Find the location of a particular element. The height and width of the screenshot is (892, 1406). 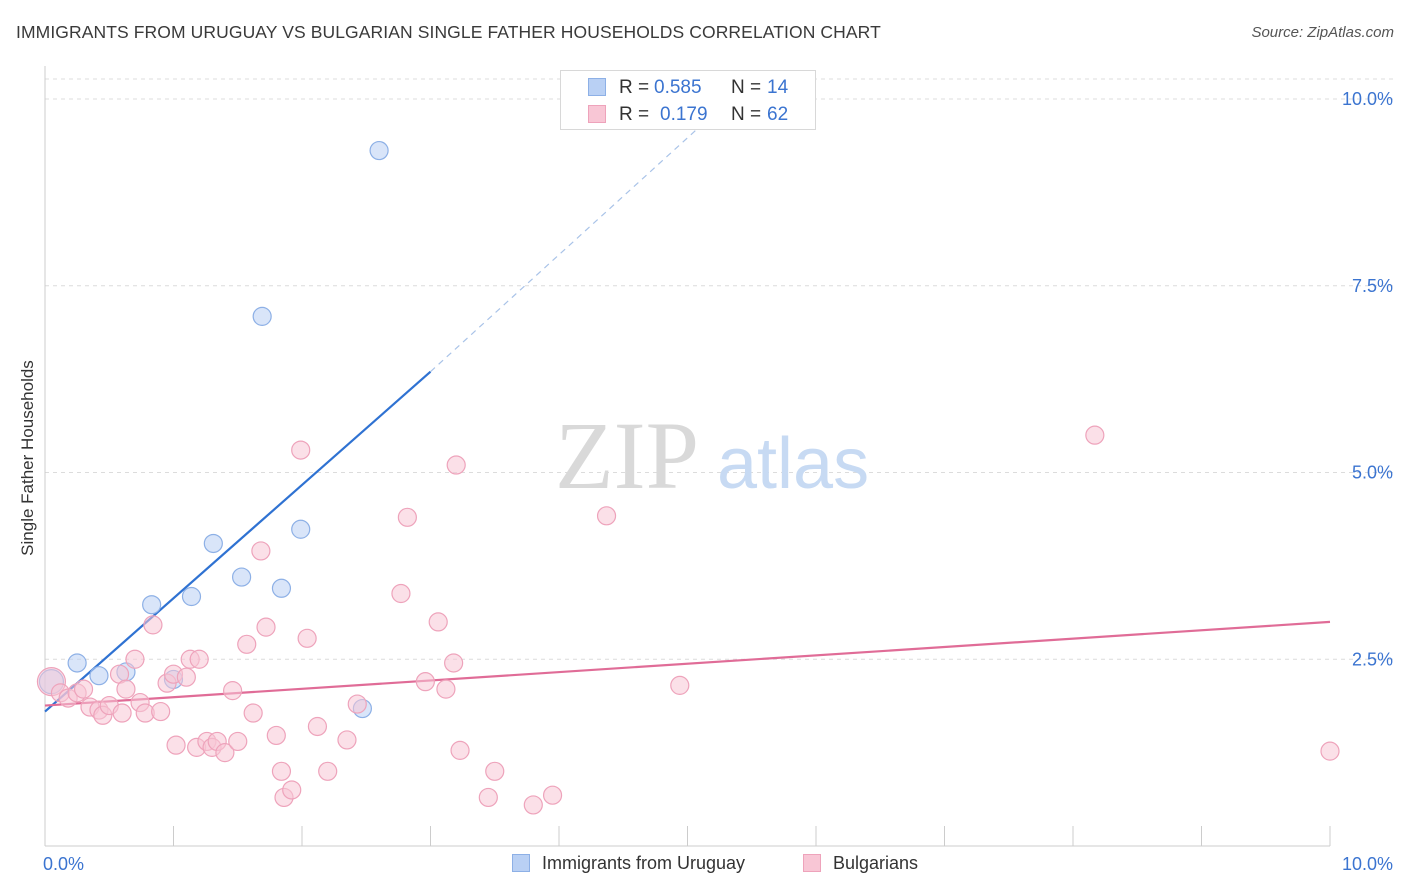

stats-row-bulgarians: R = 0.179 N = 62 is located at coordinates (688, 115).